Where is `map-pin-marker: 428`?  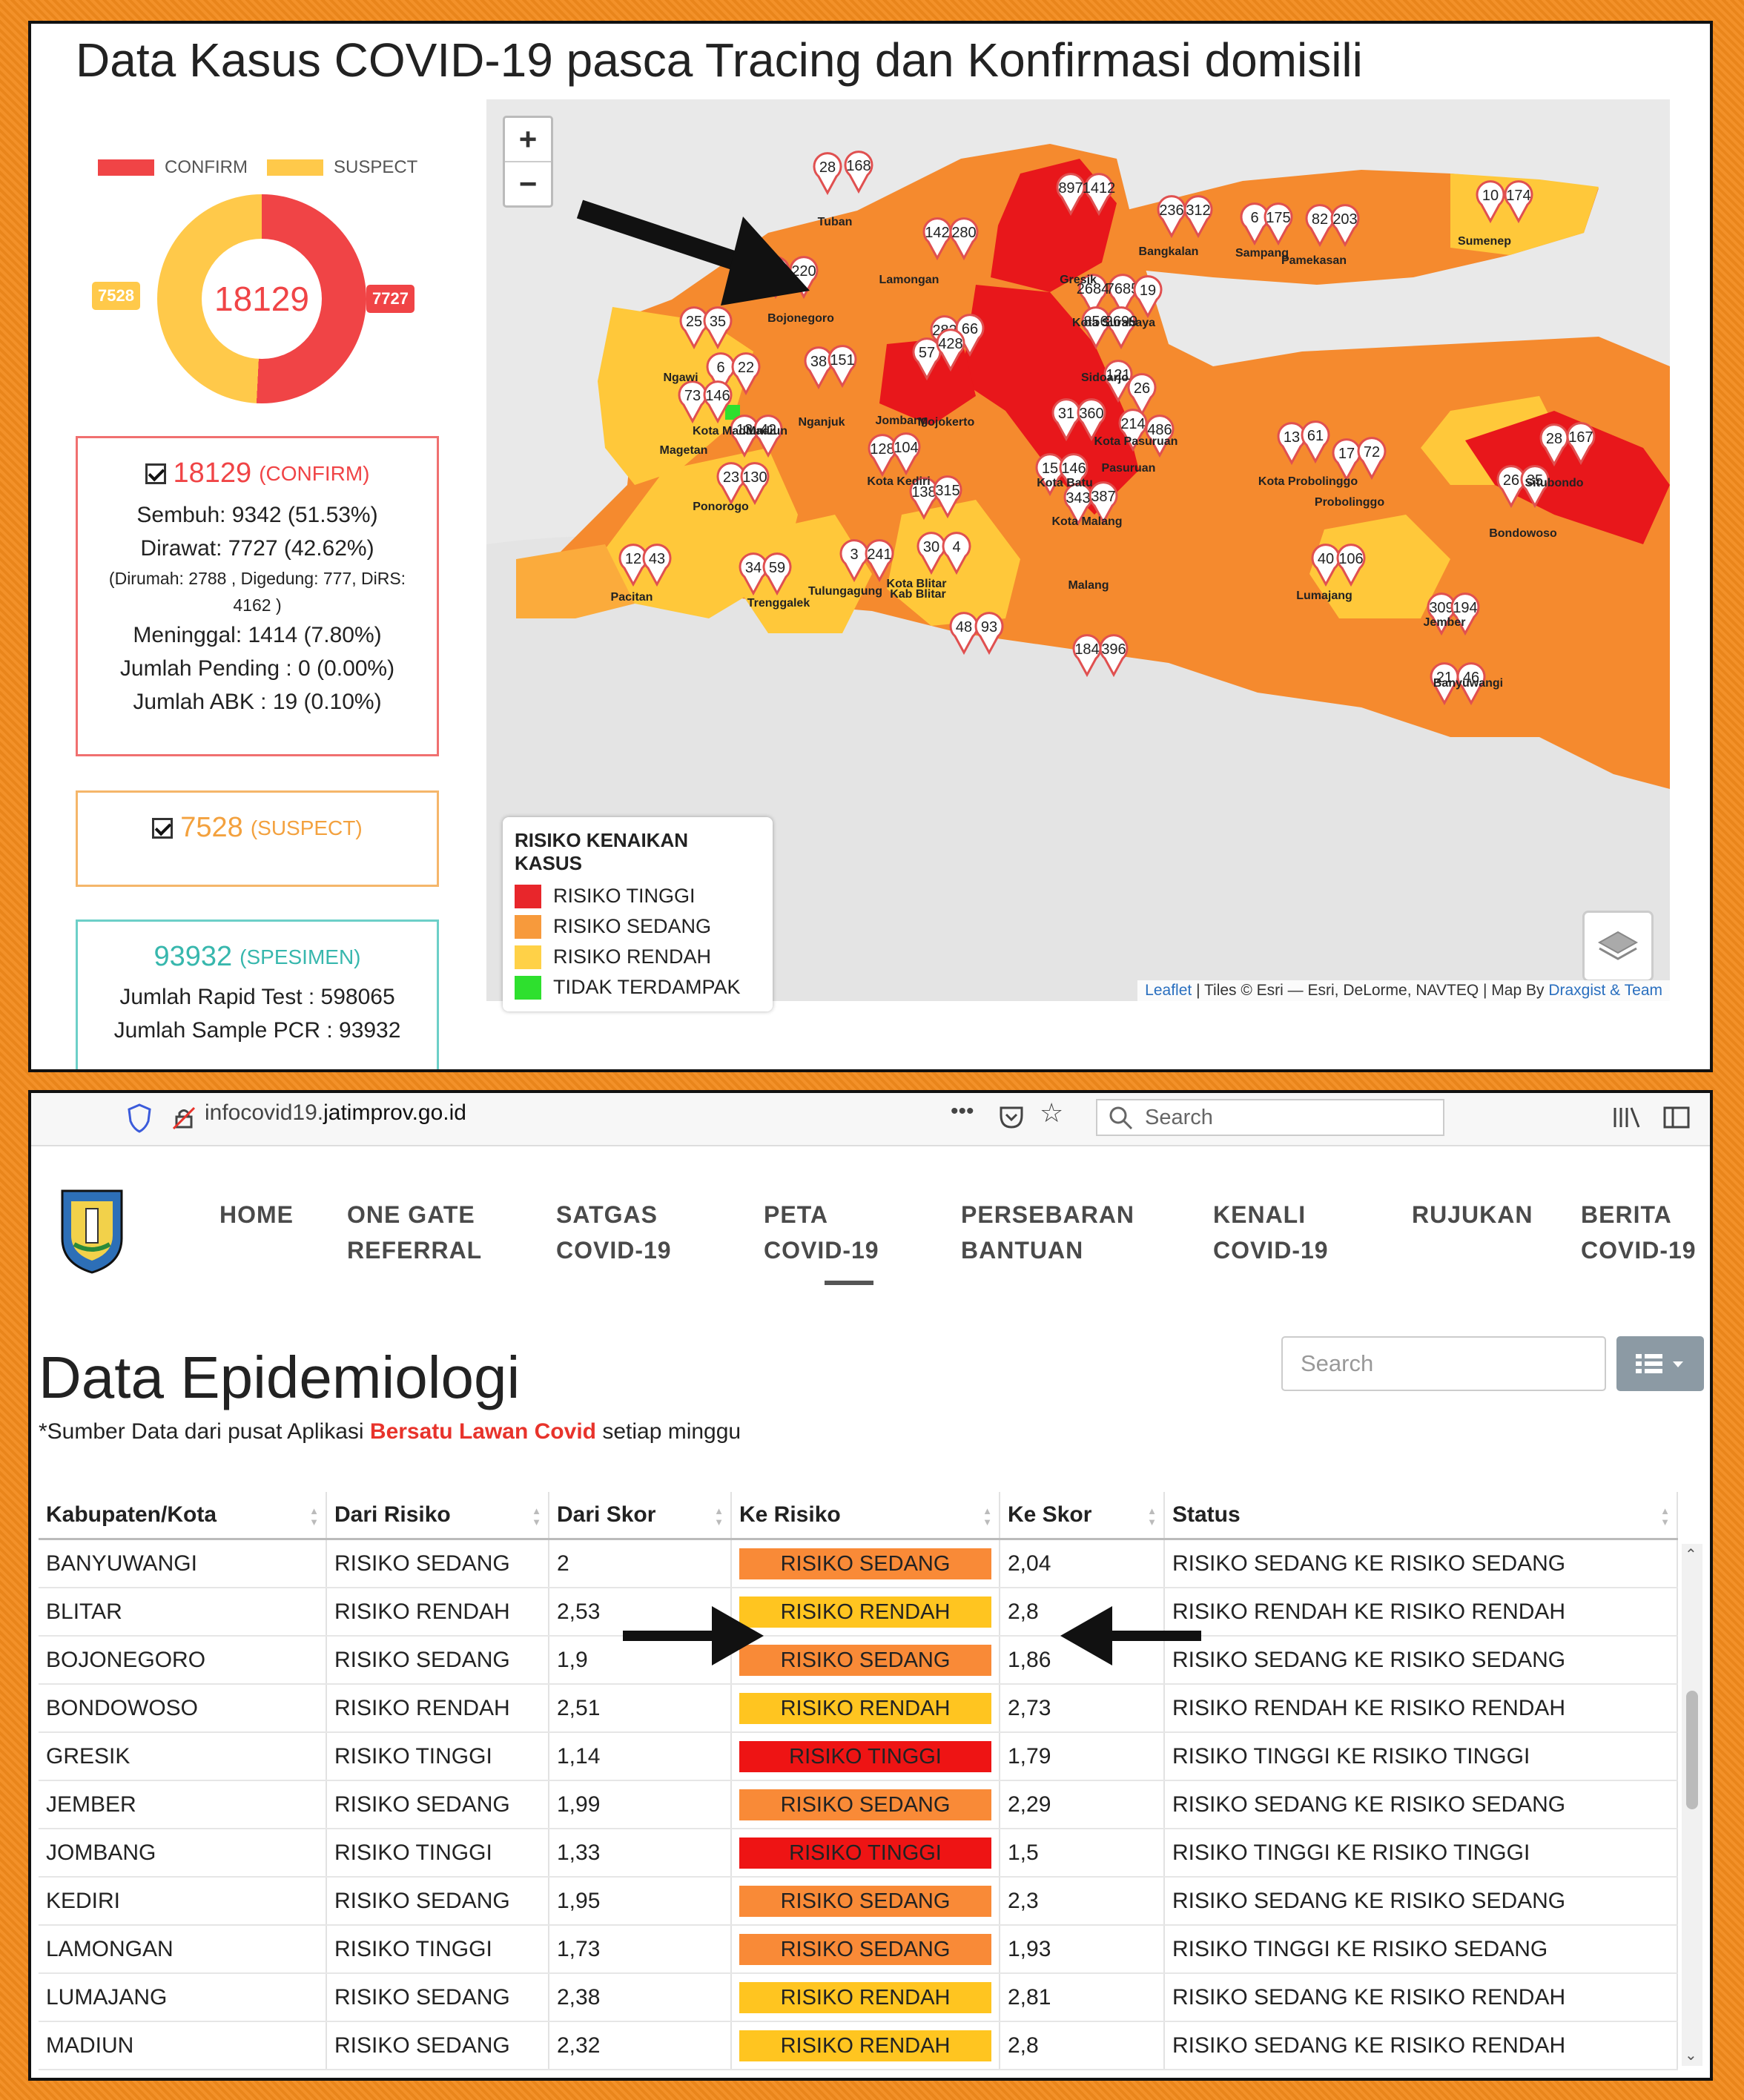 map-pin-marker: 428 is located at coordinates (950, 350).